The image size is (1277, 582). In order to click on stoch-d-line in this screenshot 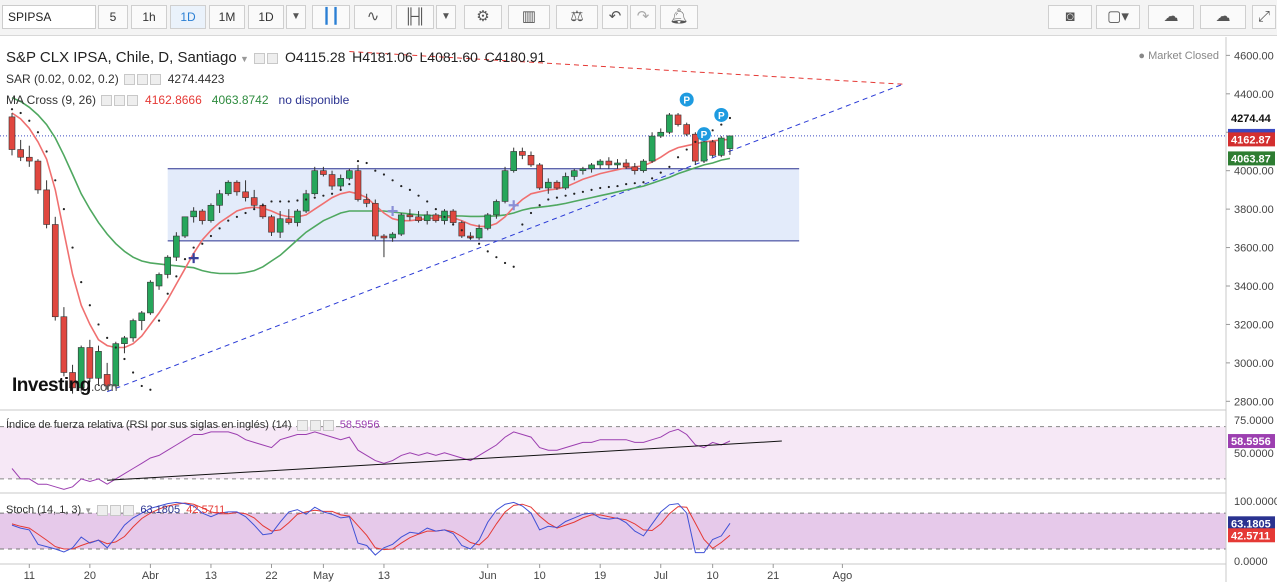, I will do `click(371, 526)`.